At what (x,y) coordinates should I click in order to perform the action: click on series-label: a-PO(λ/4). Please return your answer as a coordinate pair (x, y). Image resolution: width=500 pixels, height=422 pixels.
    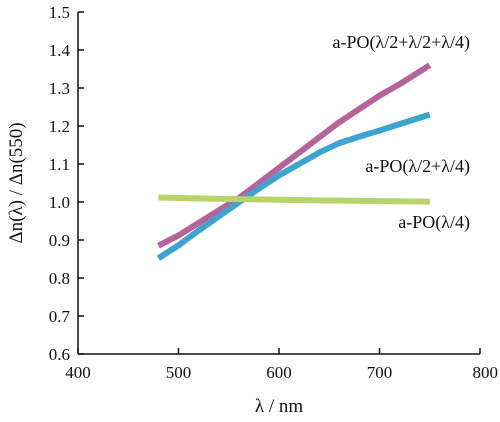
    Looking at the image, I should click on (434, 222).